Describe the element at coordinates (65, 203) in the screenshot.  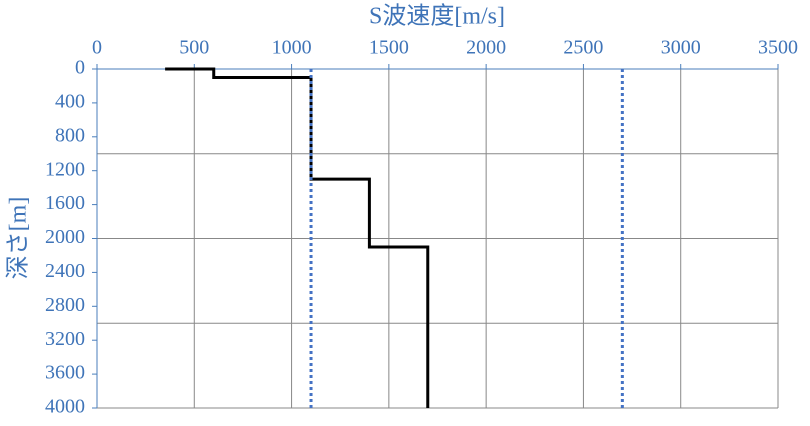
I see `y-tick-label: 1600` at that location.